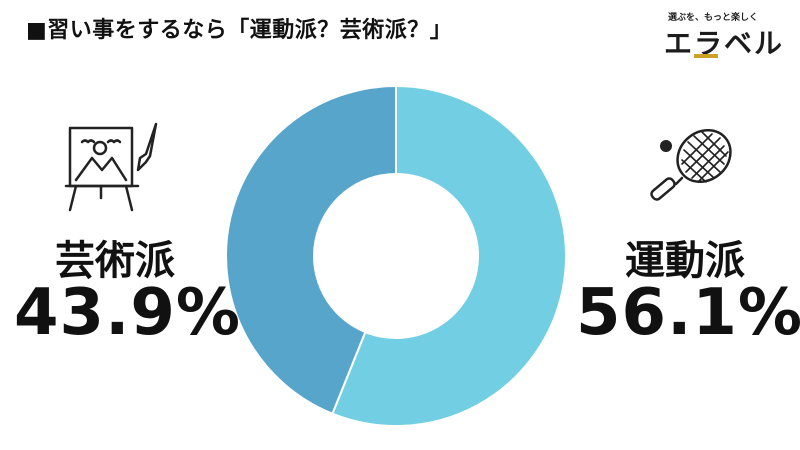  Describe the element at coordinates (688, 313) in the screenshot. I see `value-sport: 56.1%` at that location.